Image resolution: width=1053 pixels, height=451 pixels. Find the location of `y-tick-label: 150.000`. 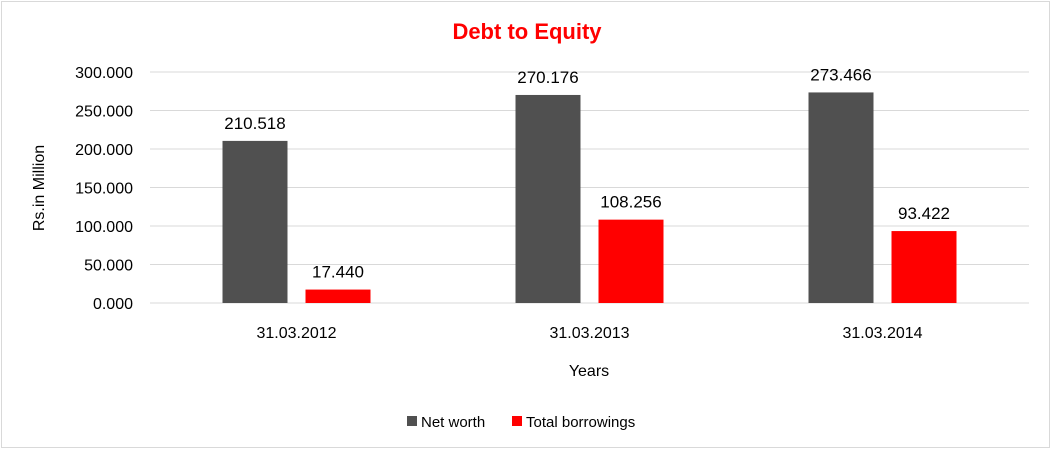

y-tick-label: 150.000 is located at coordinates (104, 189).